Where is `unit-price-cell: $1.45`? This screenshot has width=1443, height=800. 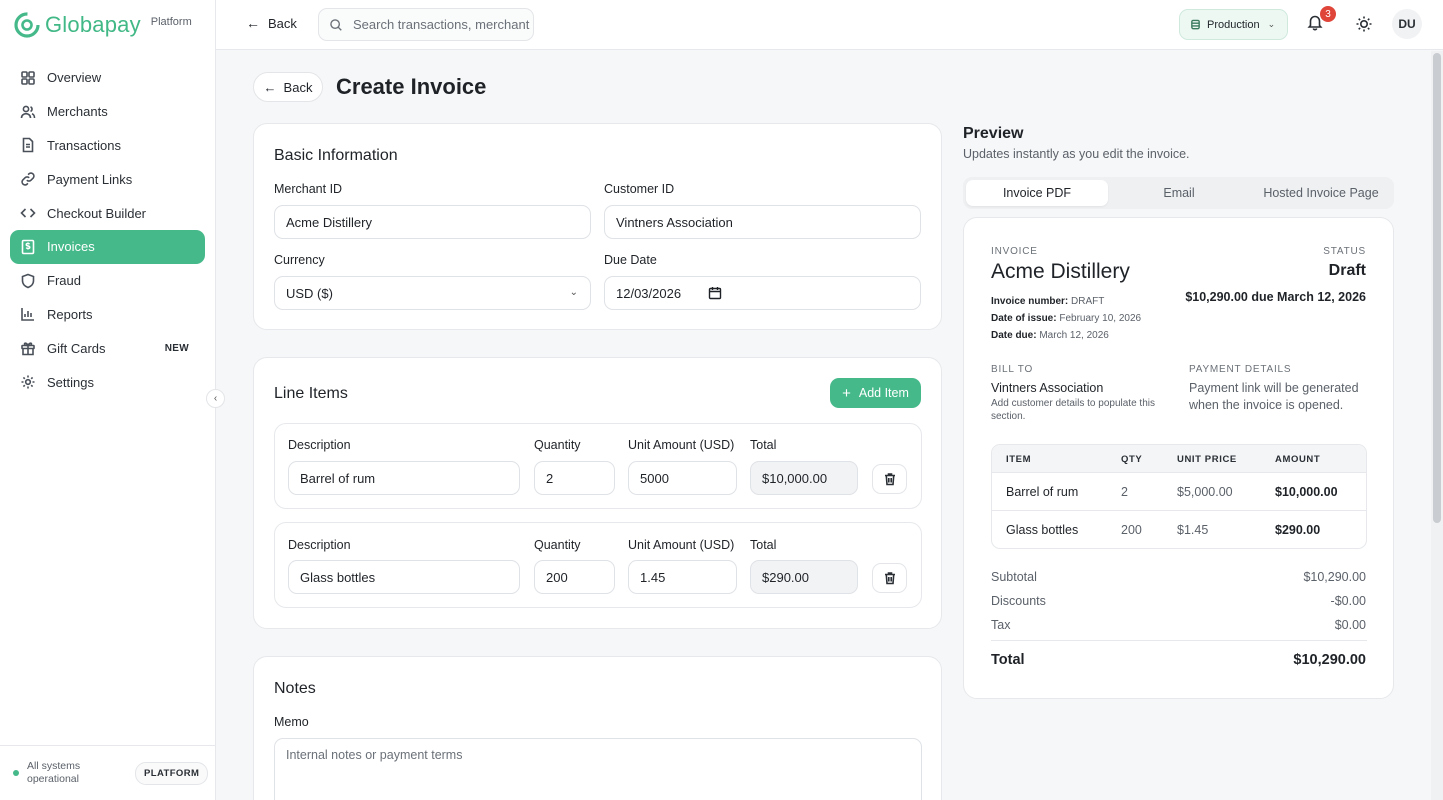
unit-price-cell: $1.45 is located at coordinates (1193, 530).